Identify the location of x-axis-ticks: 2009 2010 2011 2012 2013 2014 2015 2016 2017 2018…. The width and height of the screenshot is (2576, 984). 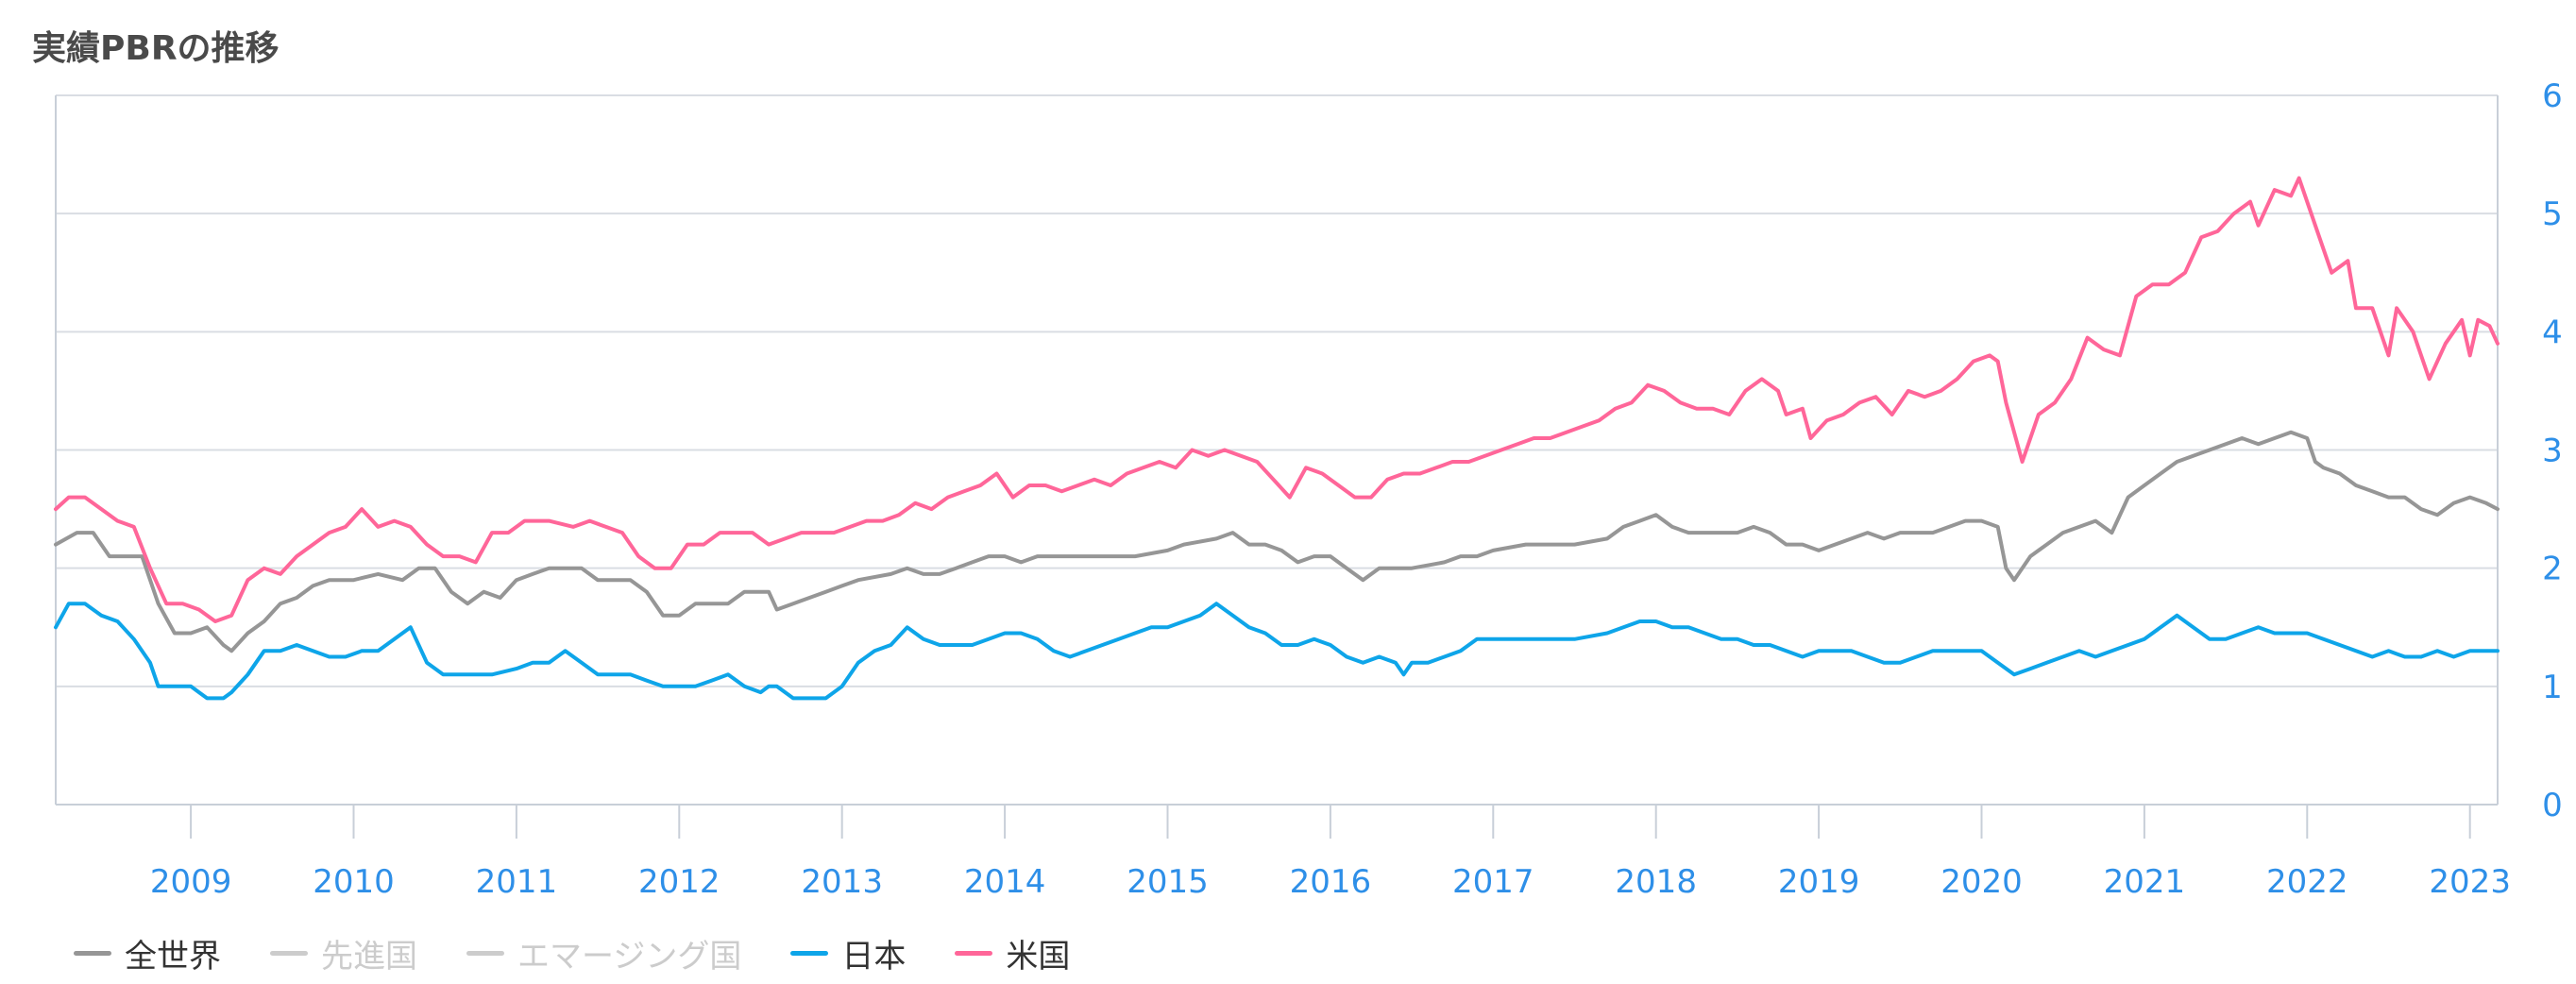
(1330, 853).